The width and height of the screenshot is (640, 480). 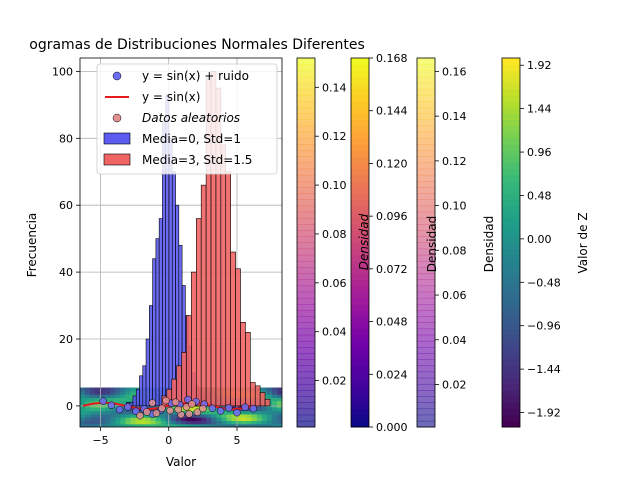 What do you see at coordinates (392, 216) in the screenshot?
I see `colorbar-tick-label: 0.096` at bounding box center [392, 216].